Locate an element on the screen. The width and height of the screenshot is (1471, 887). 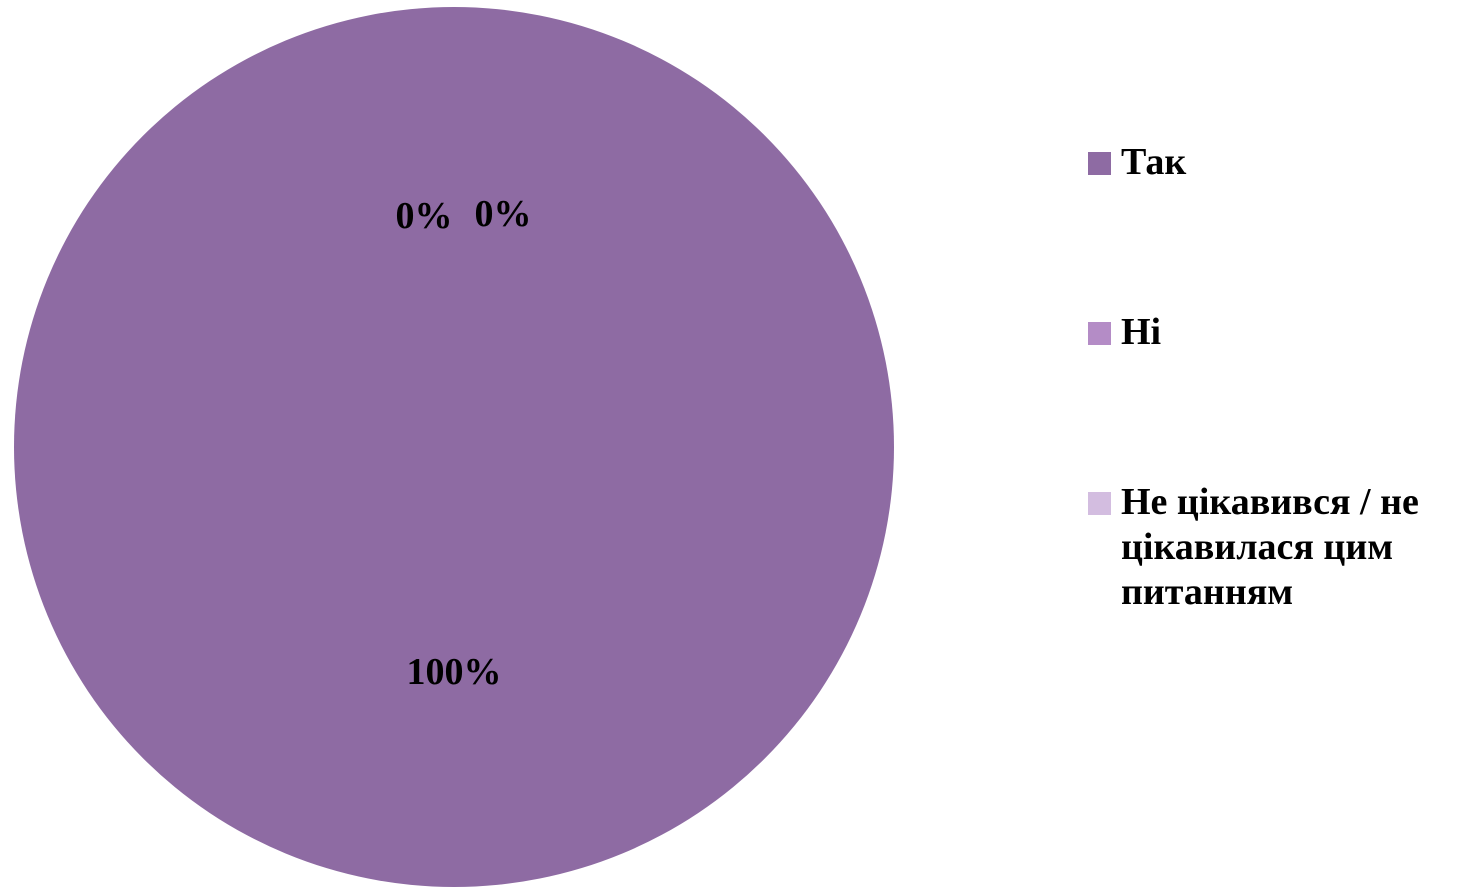
legend-item-ni: Ні is located at coordinates (1277, 332).